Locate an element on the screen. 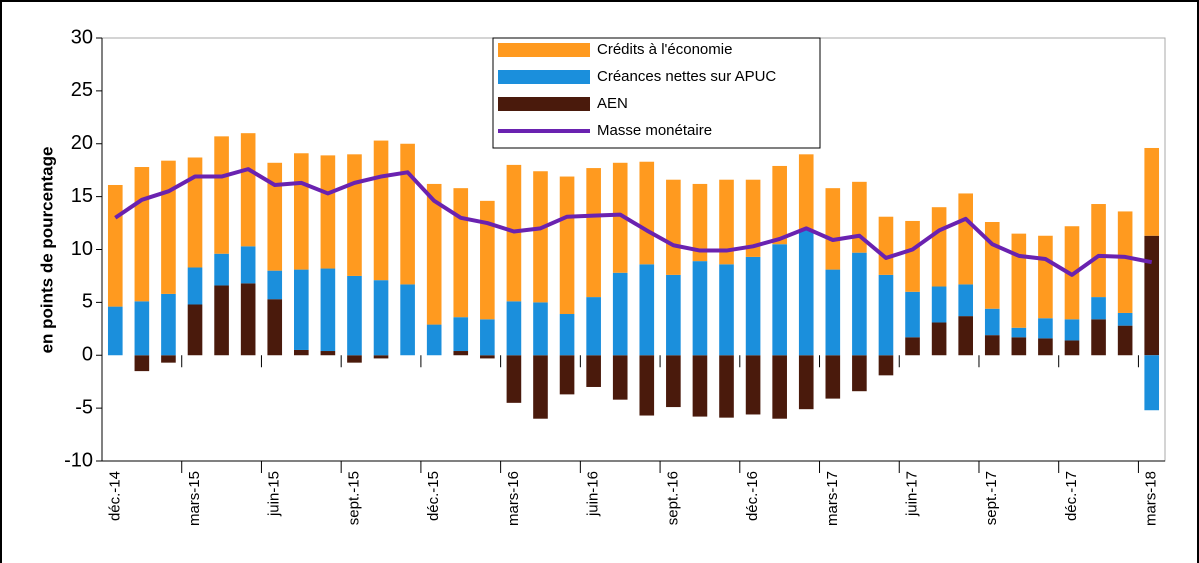 This screenshot has height=563, width=1199. y-tick-label: 0 is located at coordinates (87, 355).